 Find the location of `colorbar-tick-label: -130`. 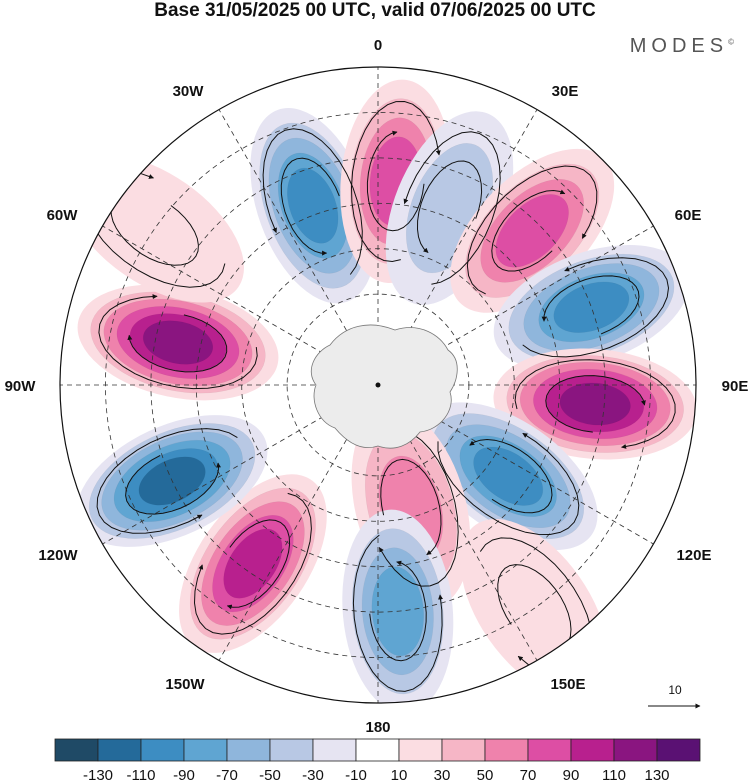

colorbar-tick-label: -130 is located at coordinates (98, 775).